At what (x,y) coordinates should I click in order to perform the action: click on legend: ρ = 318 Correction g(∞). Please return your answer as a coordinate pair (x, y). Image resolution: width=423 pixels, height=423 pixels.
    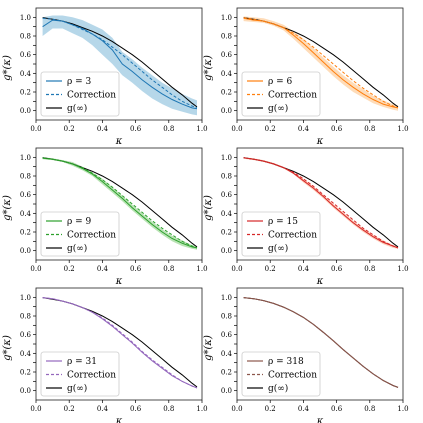
    Looking at the image, I should click on (281, 374).